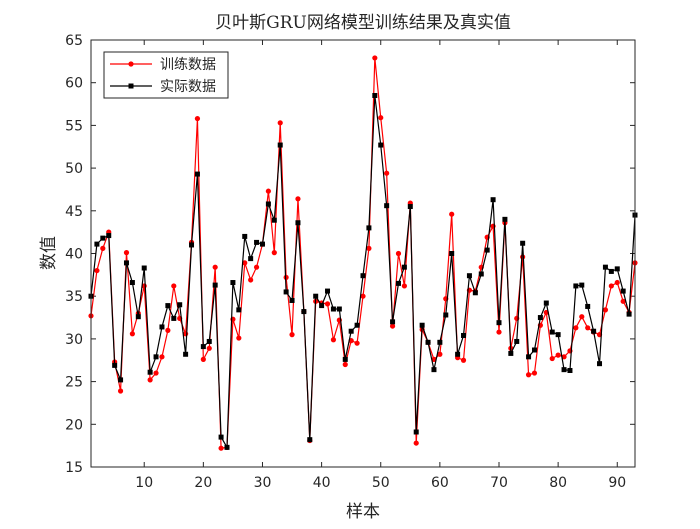 The height and width of the screenshot is (529, 700). Describe the element at coordinates (263, 483) in the screenshot. I see `x-tick-label: 30` at that location.